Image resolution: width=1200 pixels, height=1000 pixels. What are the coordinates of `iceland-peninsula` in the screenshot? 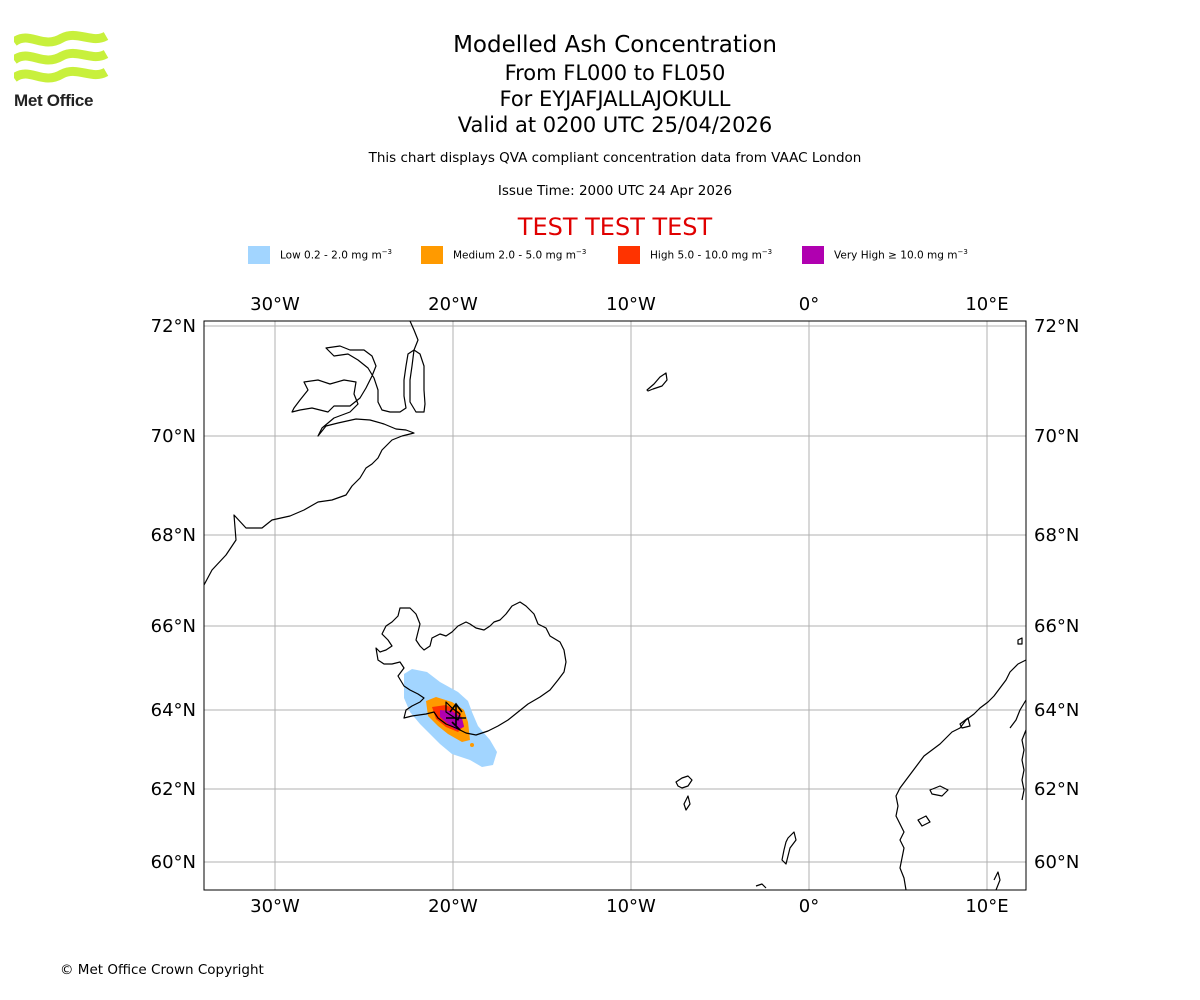 It's located at (453, 711).